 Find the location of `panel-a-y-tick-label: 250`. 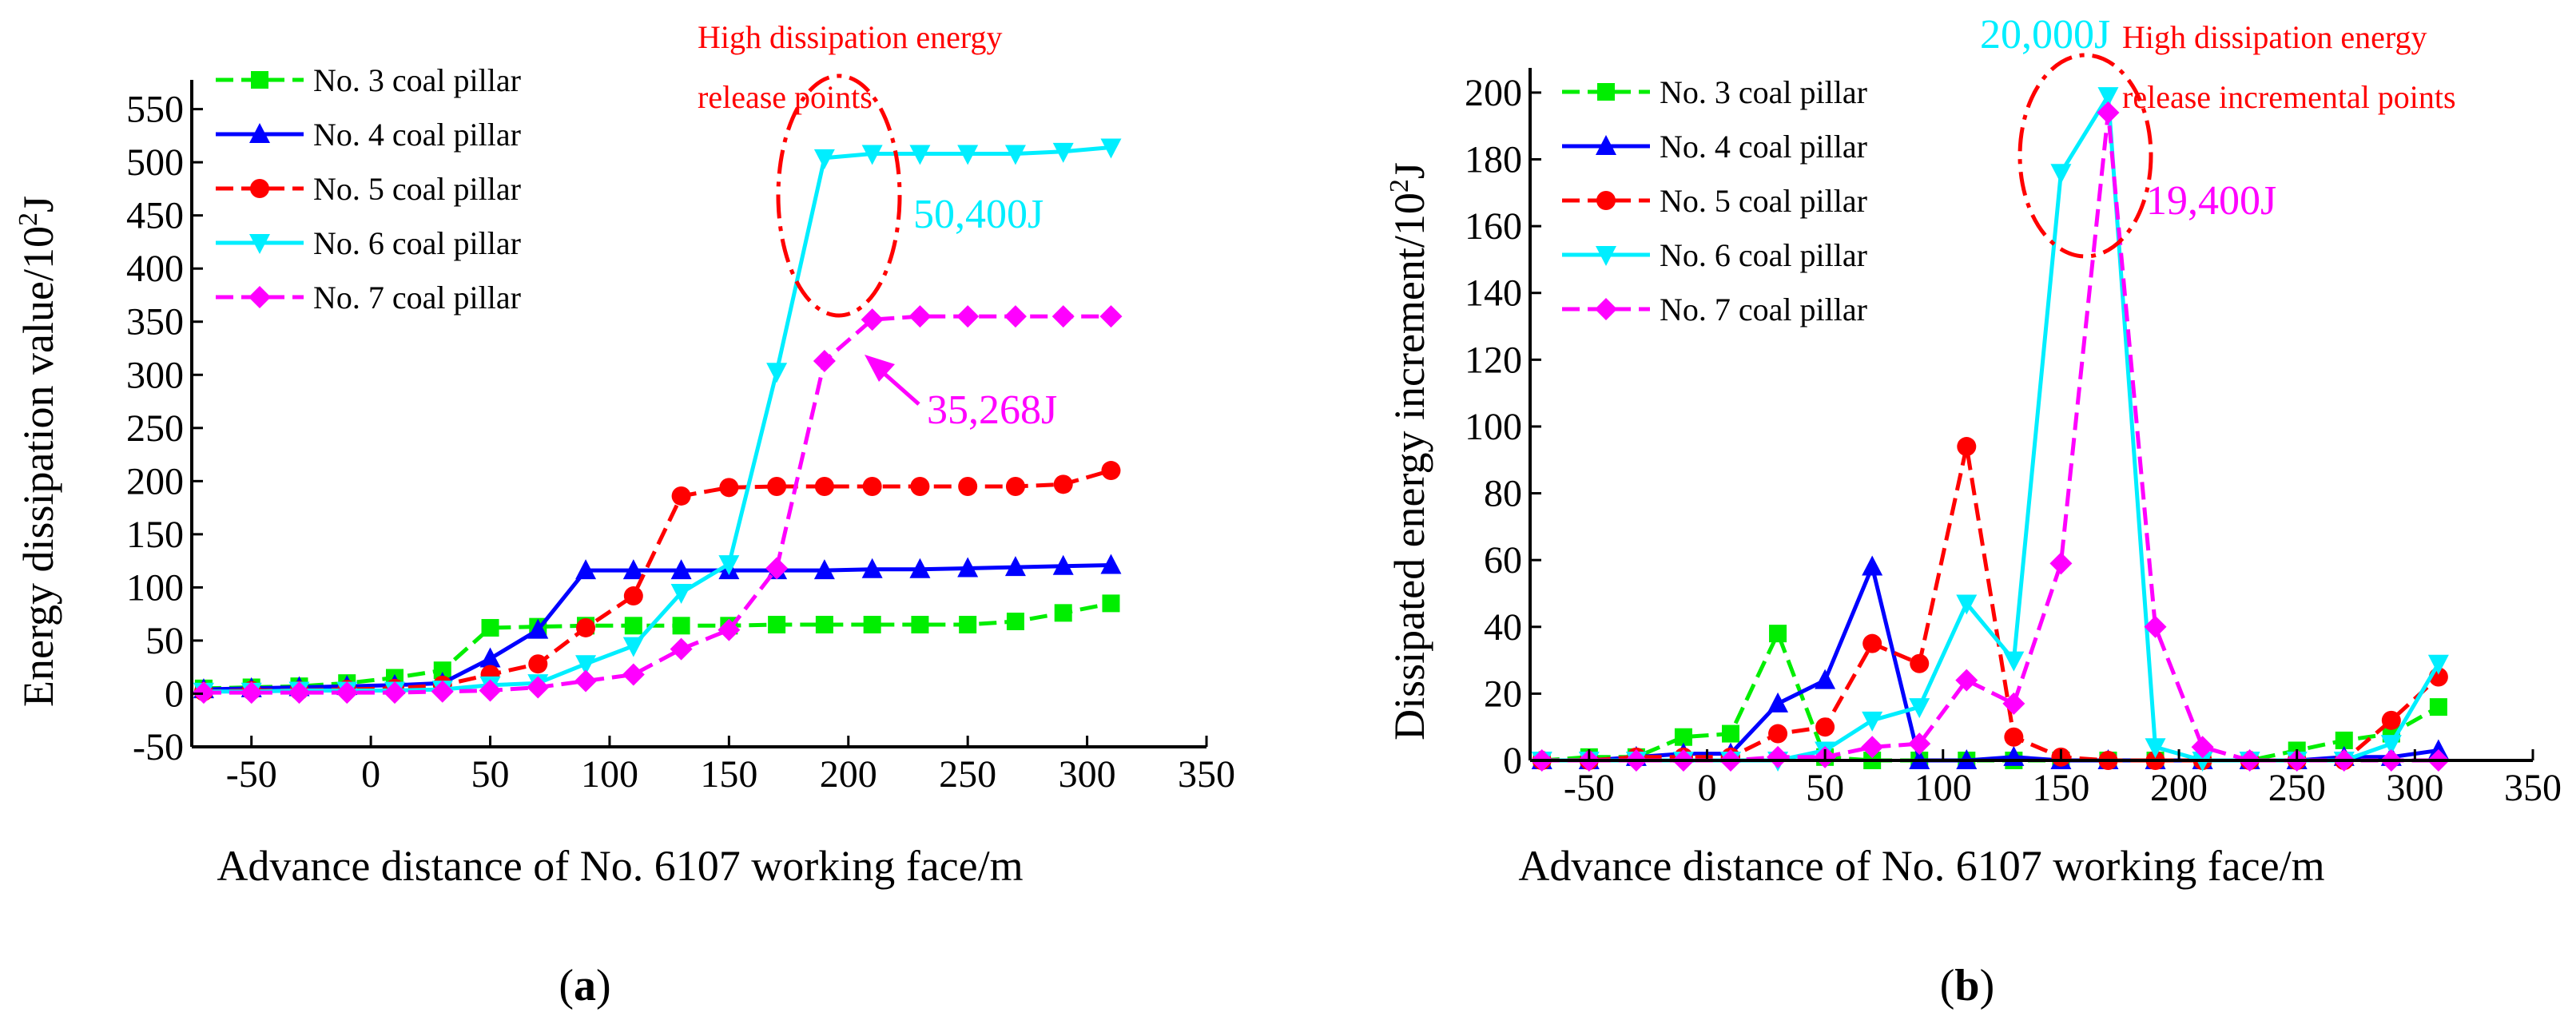

panel-a-y-tick-label: 250 is located at coordinates (155, 428).